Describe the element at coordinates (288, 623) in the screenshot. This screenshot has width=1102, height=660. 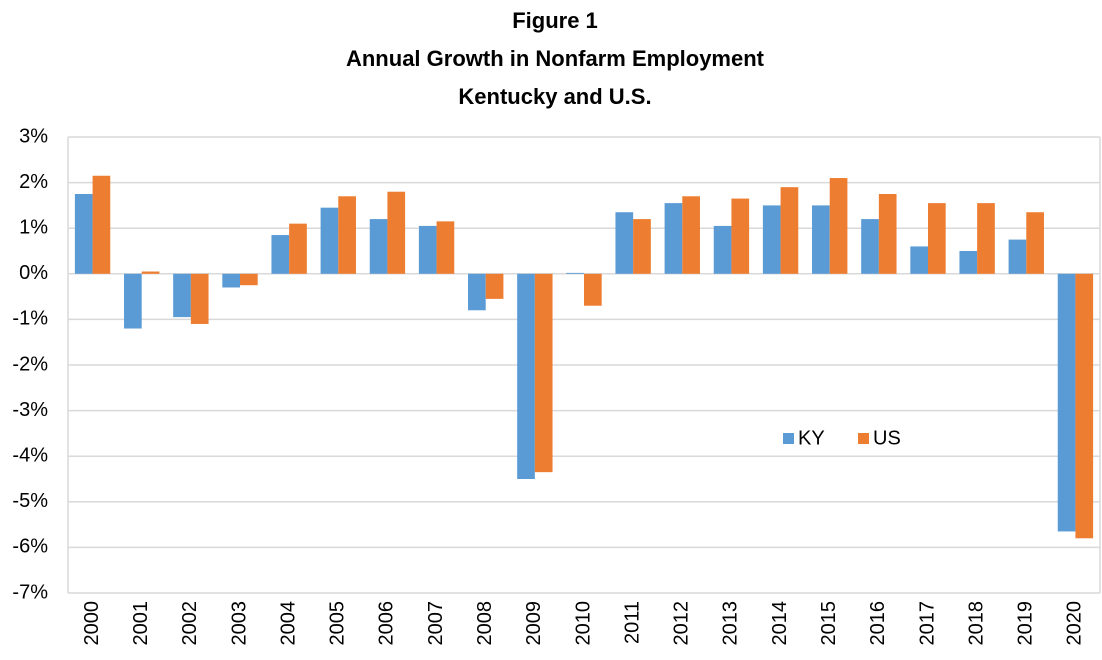
I see `x-tick-label: 2004` at that location.